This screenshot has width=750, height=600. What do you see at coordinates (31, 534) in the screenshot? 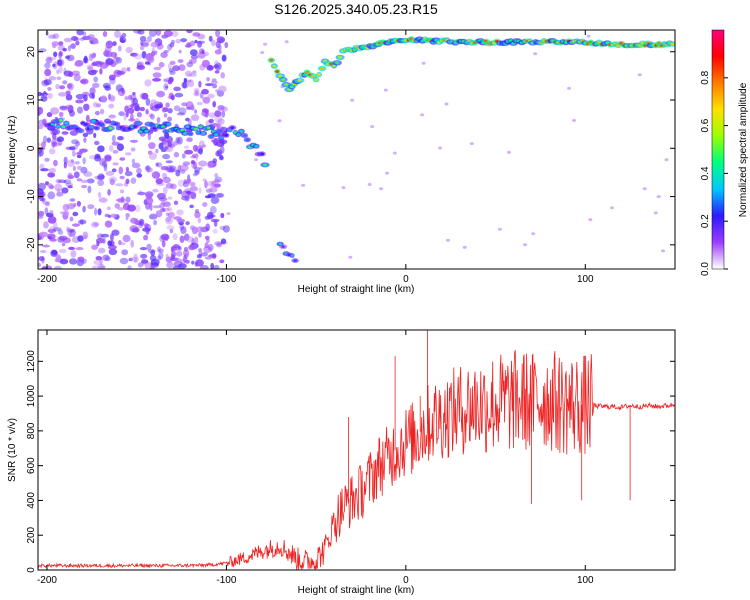
I see `y-tick-label: 200` at bounding box center [31, 534].